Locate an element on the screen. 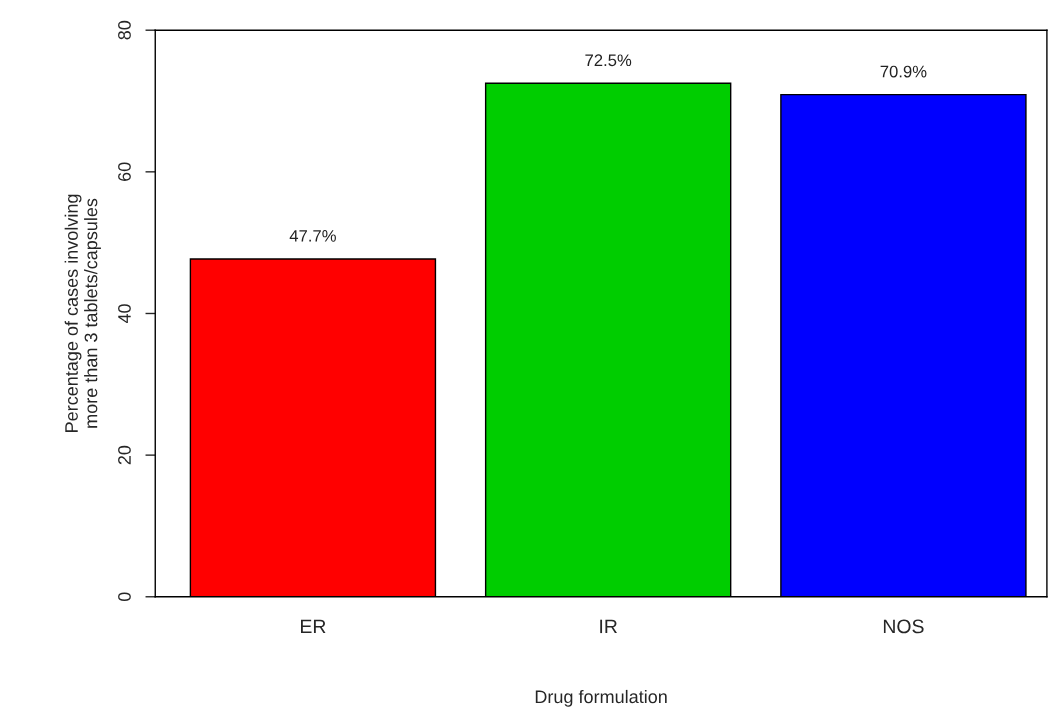 The width and height of the screenshot is (1049, 719). data-label: 72.5% is located at coordinates (608, 60).